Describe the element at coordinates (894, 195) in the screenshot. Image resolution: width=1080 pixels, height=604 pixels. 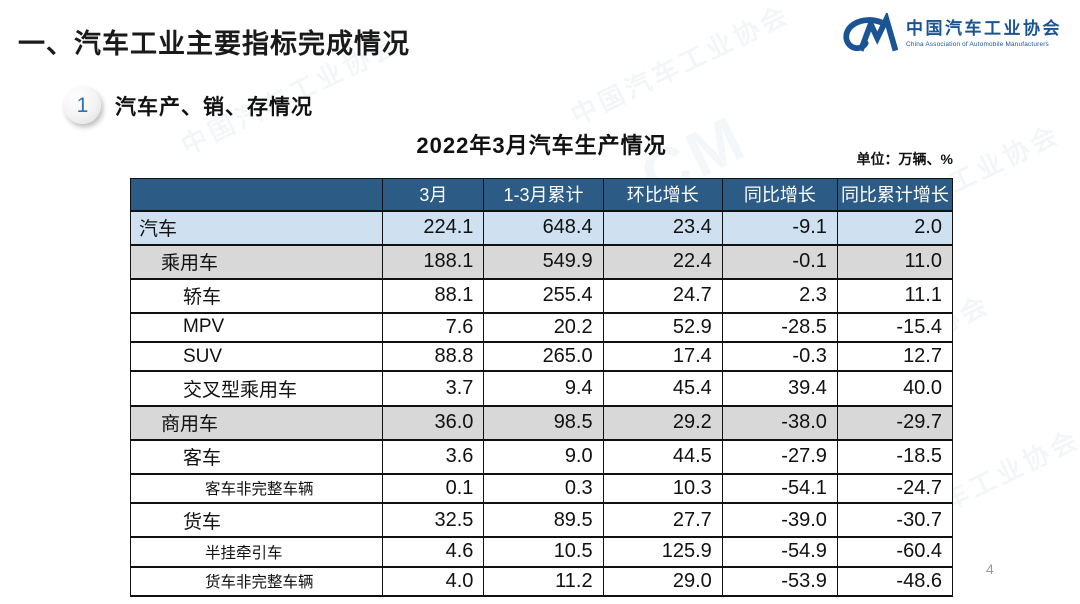
I see `col-header-yoy-cum-growth: 同比累计增长` at that location.